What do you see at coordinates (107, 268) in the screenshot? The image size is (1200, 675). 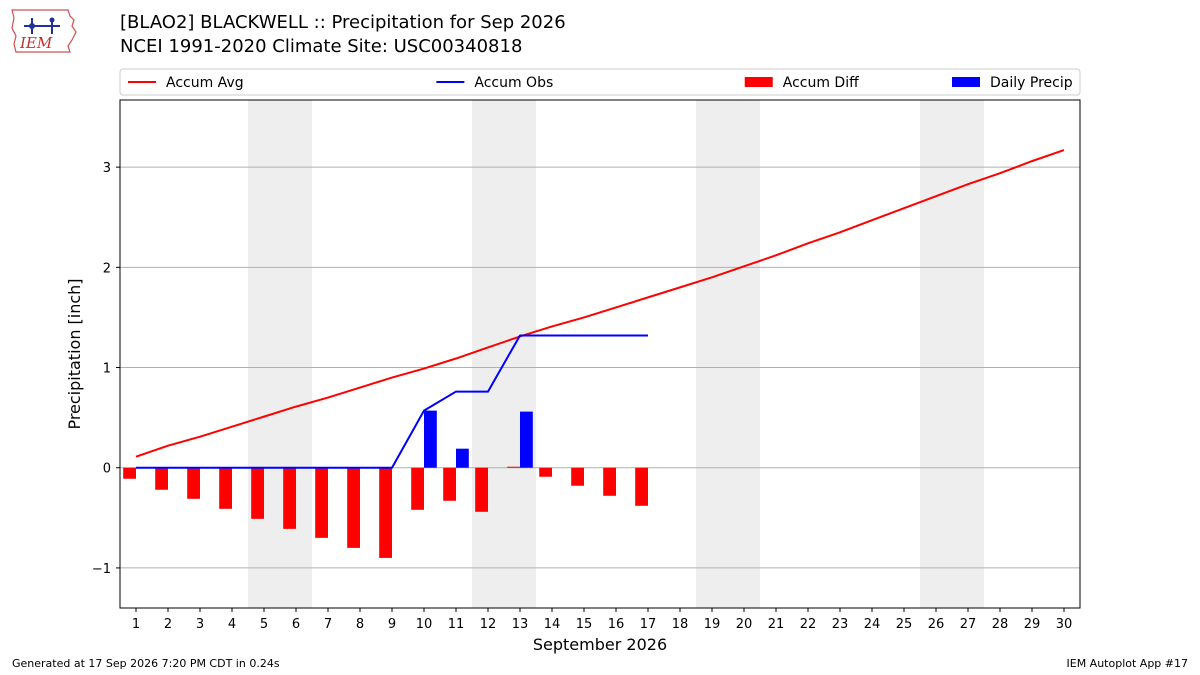 I see `y-tick-label: 2` at bounding box center [107, 268].